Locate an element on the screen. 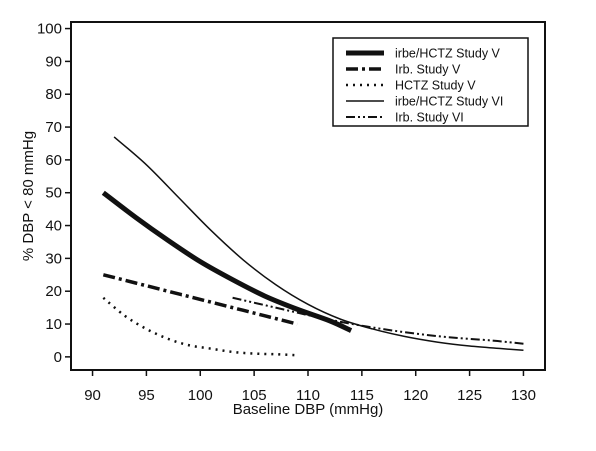 The image size is (596, 451). x-tick-label: 120 is located at coordinates (415, 395).